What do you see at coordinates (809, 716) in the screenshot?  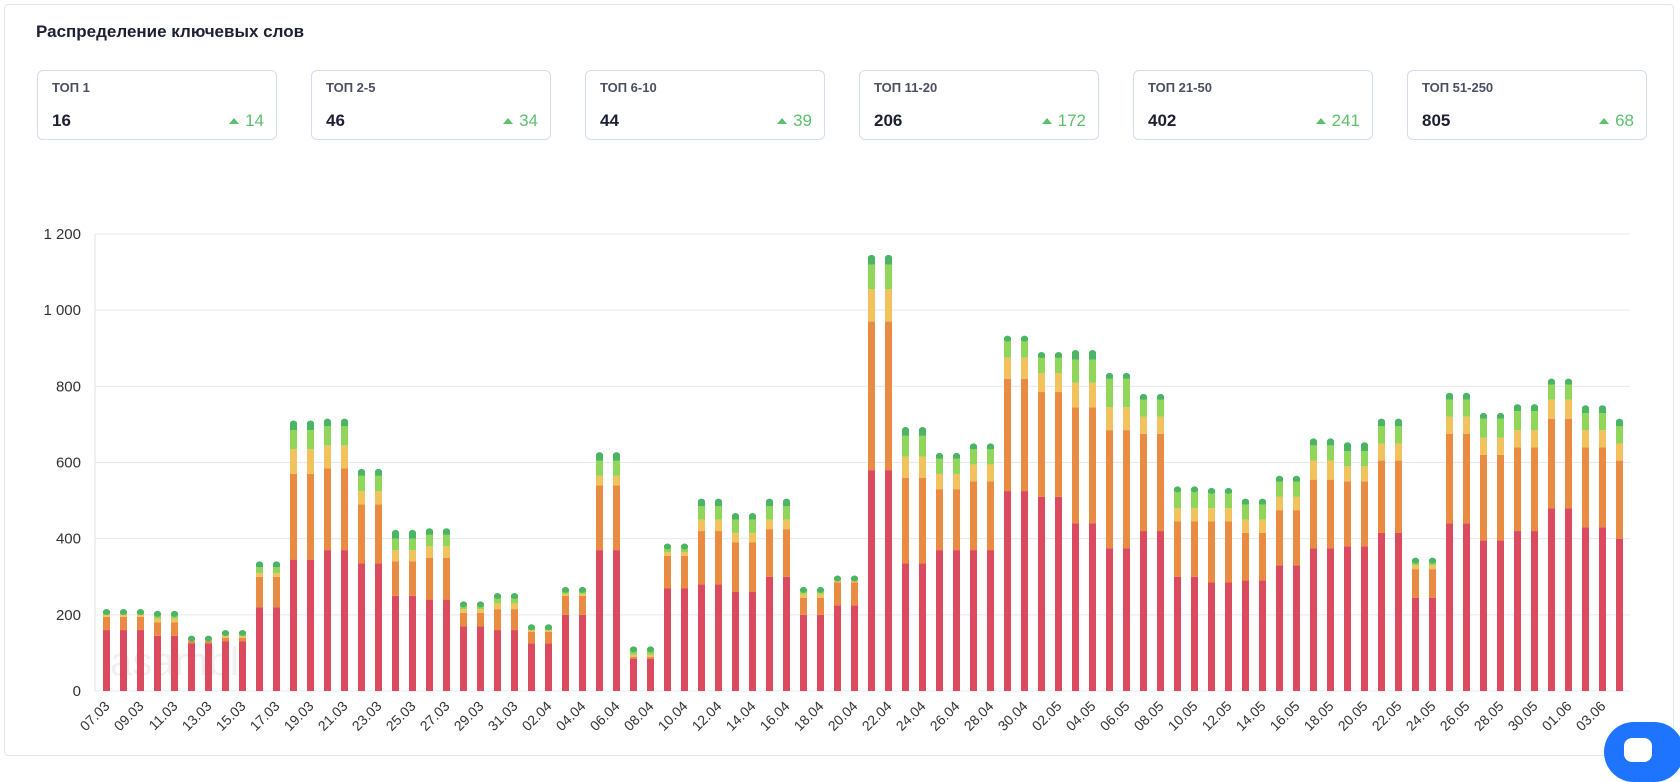 I see `x-tick-label: 18.04` at bounding box center [809, 716].